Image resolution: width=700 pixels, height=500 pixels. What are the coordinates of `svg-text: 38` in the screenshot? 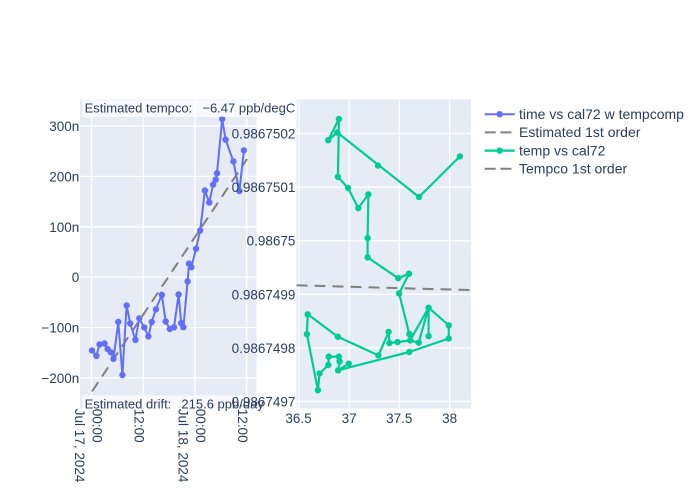 It's located at (449, 418).